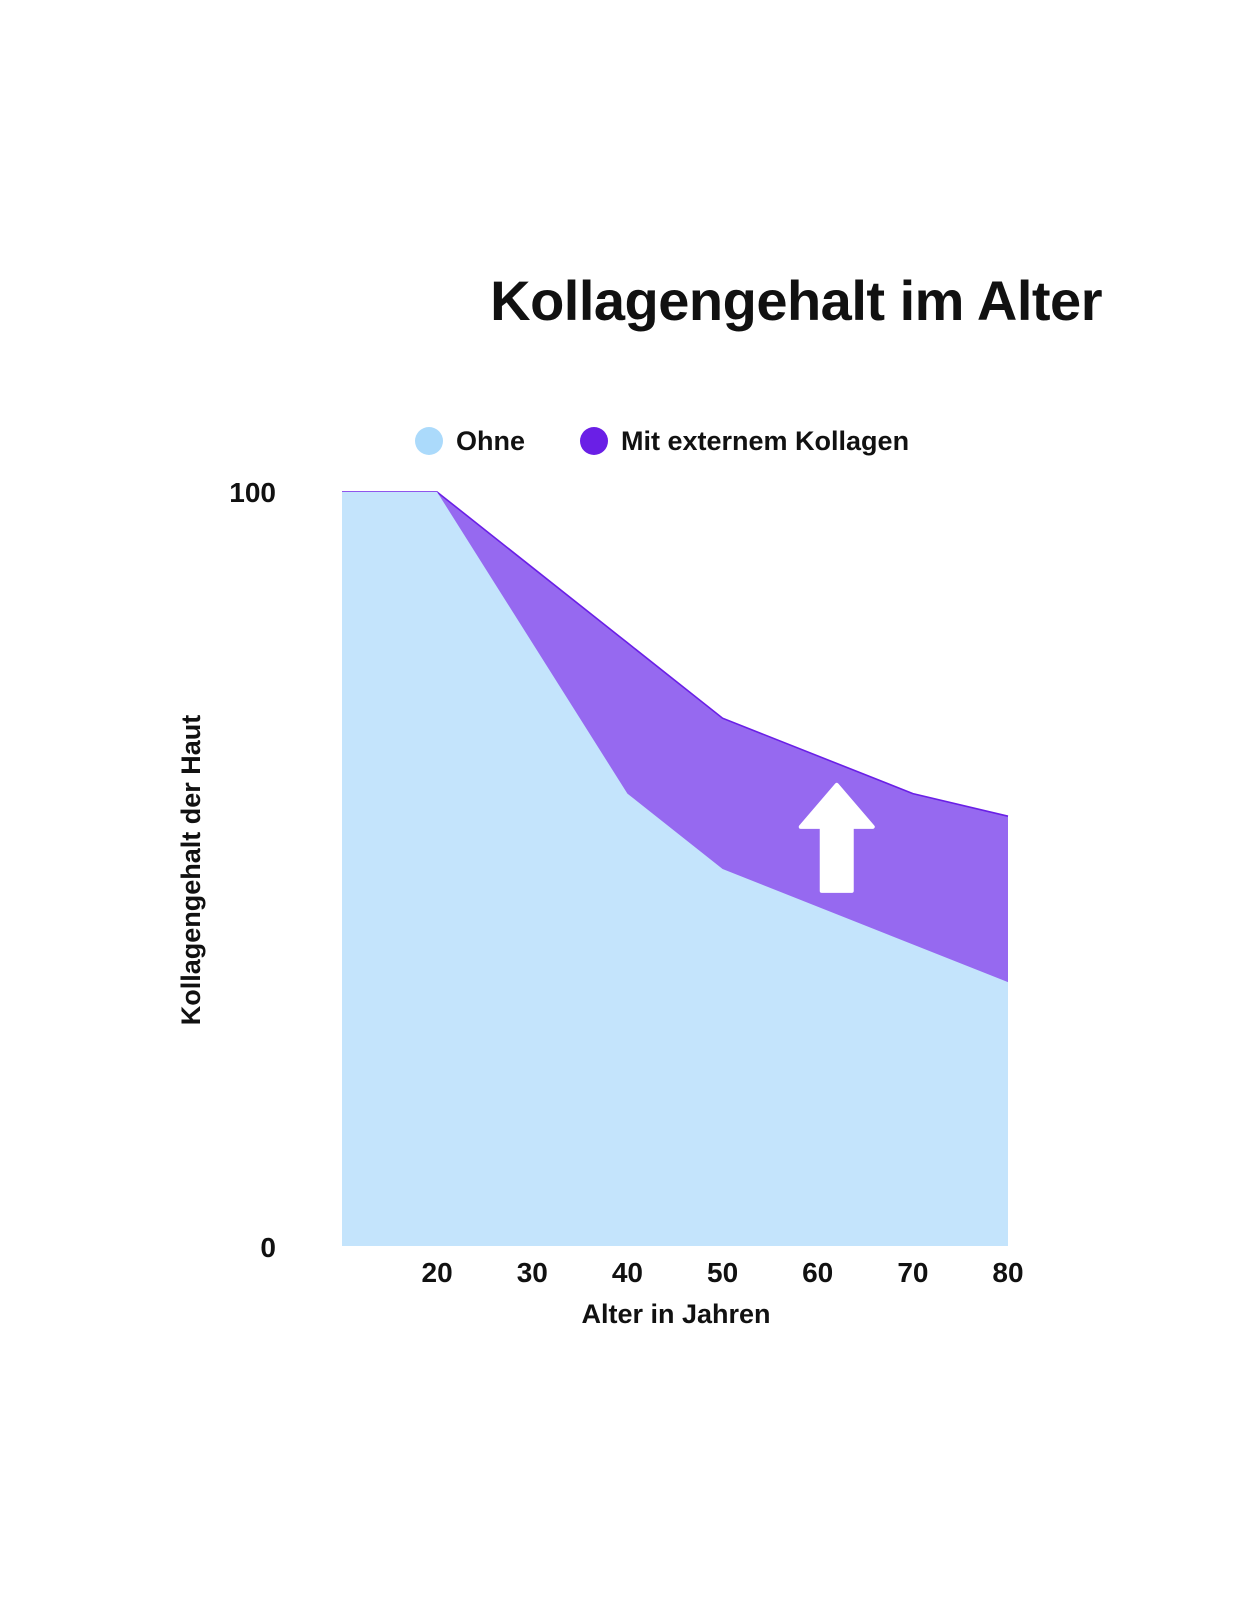 The width and height of the screenshot is (1260, 1600). Describe the element at coordinates (817, 1272) in the screenshot. I see `x-tick-label: 60` at that location.